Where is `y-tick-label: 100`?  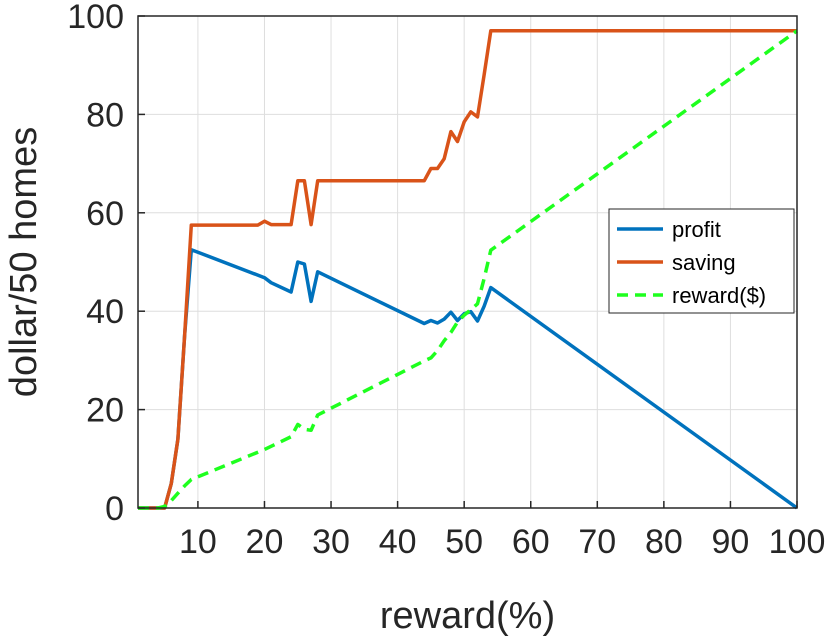 y-tick-label: 100 is located at coordinates (95, 18).